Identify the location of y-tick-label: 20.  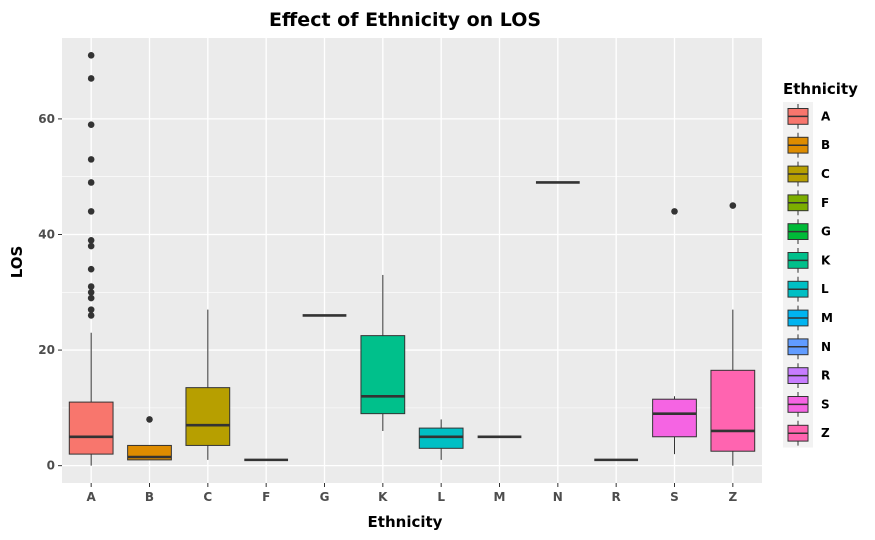
(46, 350).